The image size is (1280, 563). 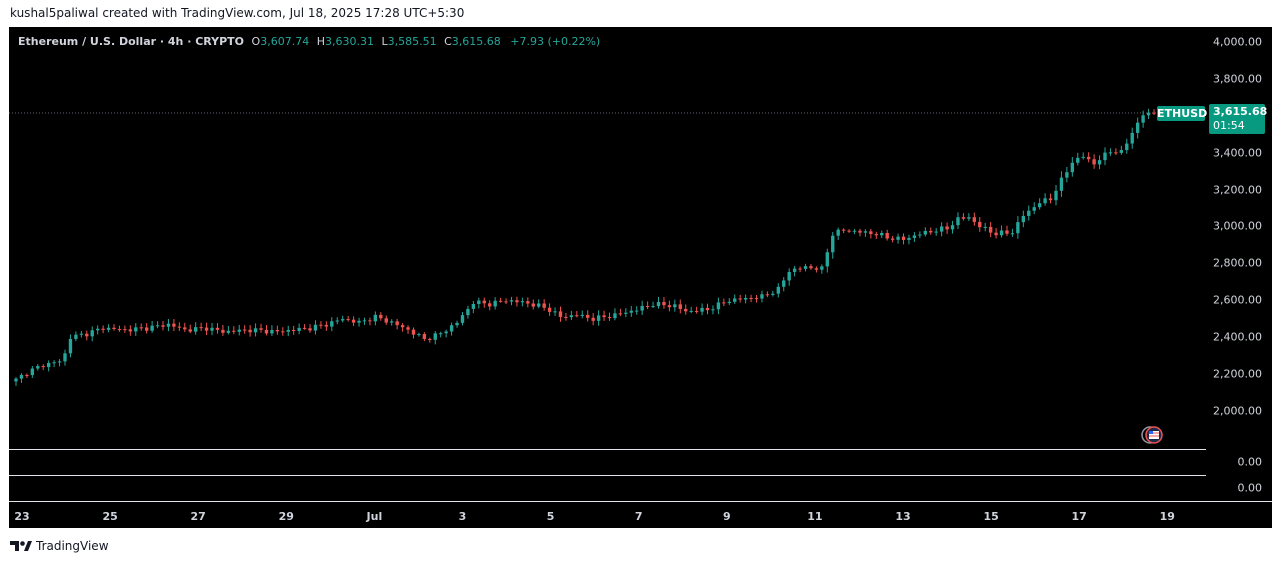 I want to click on time-tick-label: 15, so click(x=991, y=516).